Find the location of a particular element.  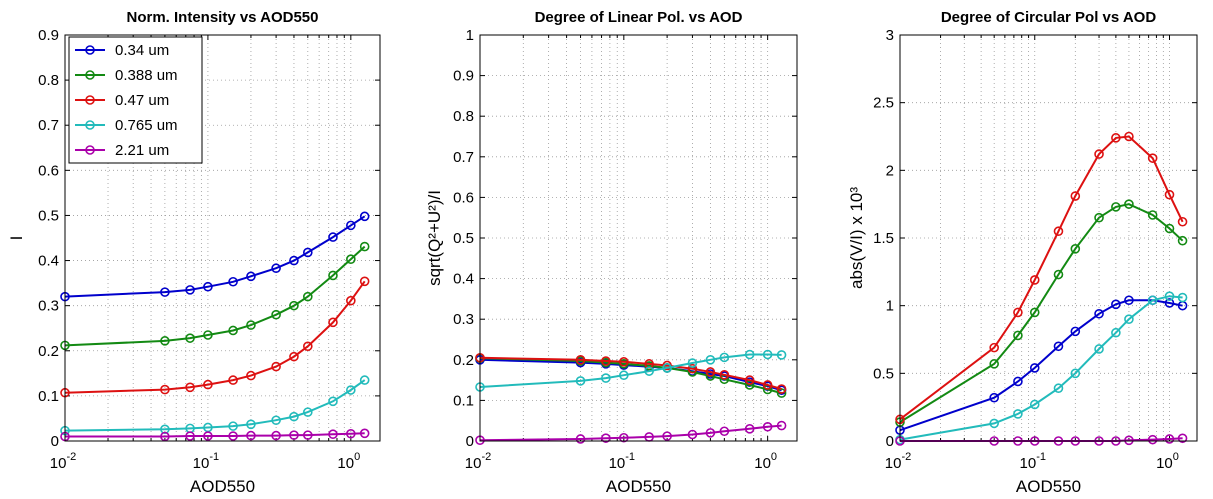

series-0-47-um is located at coordinates (631, 373).